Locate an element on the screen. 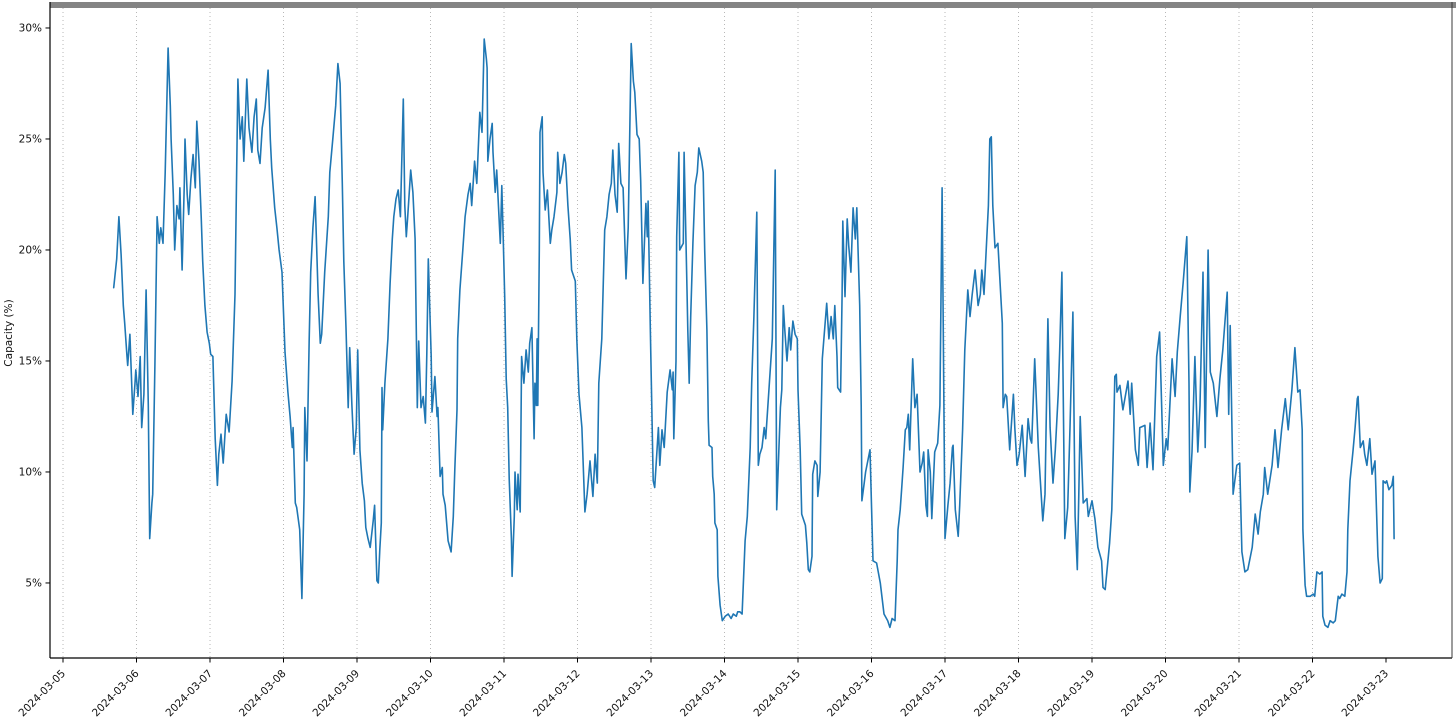 Image resolution: width=1456 pixels, height=722 pixels. x-tick-label: 2024-03-09 is located at coordinates (336, 694).